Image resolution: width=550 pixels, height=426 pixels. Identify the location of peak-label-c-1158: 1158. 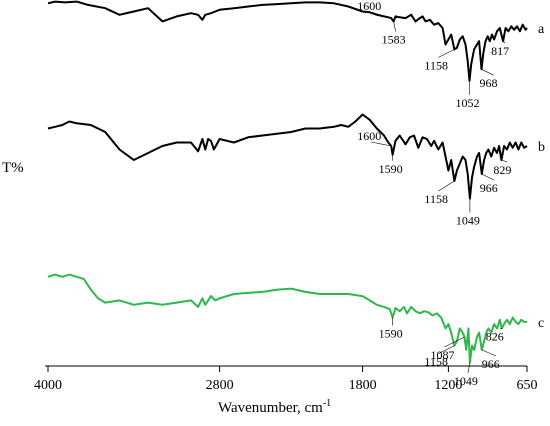
(436, 362).